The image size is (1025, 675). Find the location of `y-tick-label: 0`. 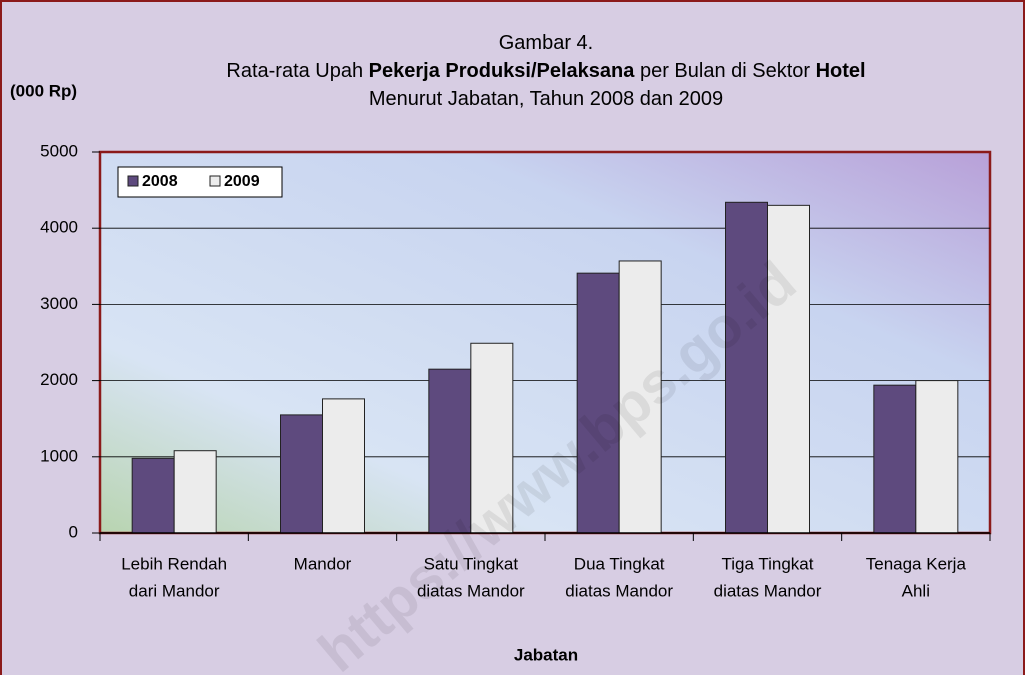

y-tick-label: 0 is located at coordinates (73, 531).